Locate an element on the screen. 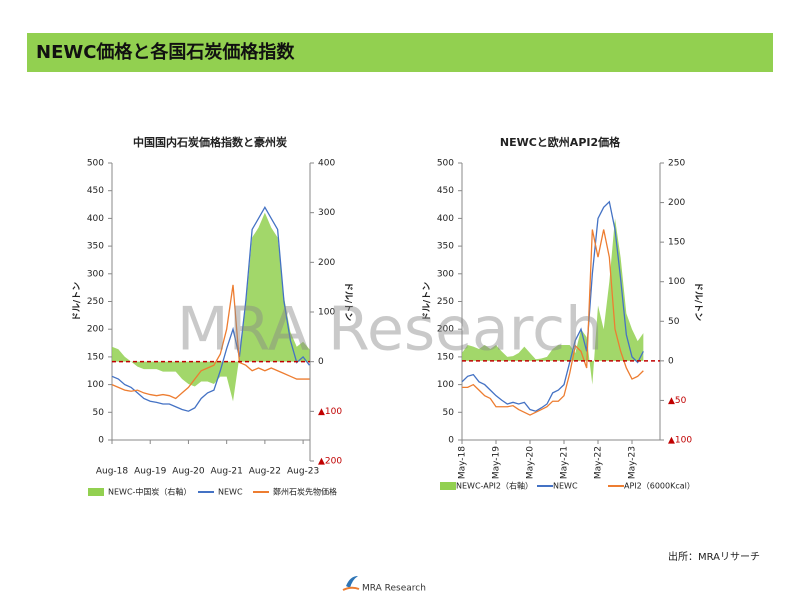 This screenshot has height=600, width=800. logo: MRA Research is located at coordinates (384, 585).